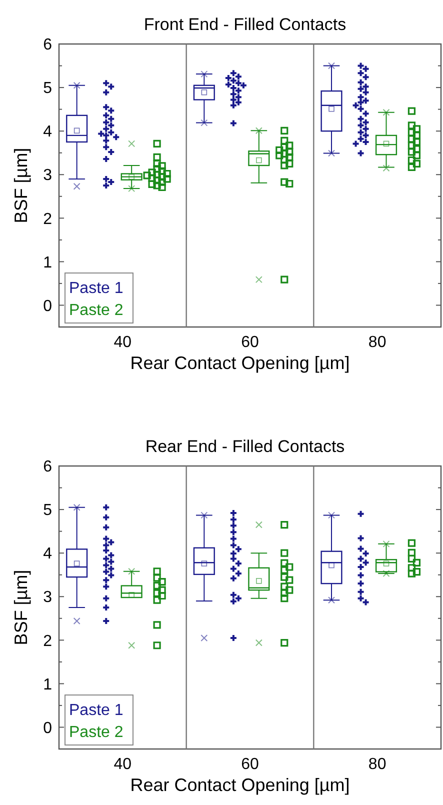 The height and width of the screenshot is (805, 443). What do you see at coordinates (245, 24) in the screenshot?
I see `chart-title: Front End - Filled Contacts` at bounding box center [245, 24].